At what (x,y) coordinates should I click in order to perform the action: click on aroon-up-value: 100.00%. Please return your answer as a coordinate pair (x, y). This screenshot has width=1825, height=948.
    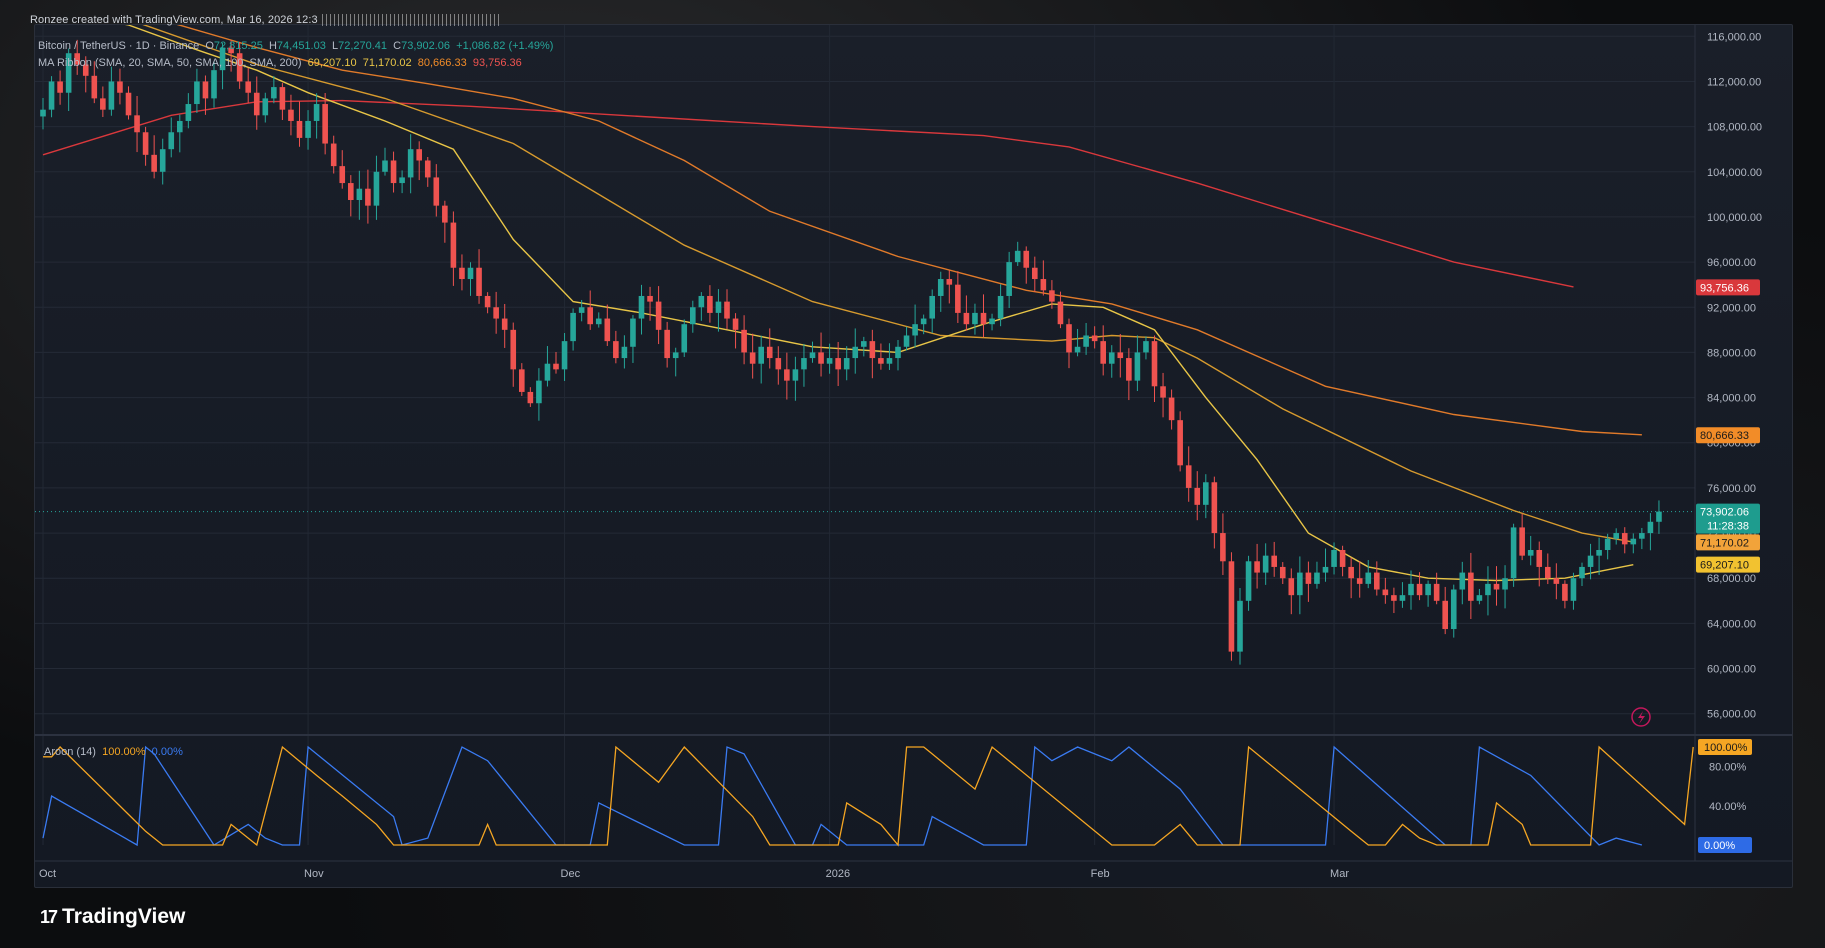
    Looking at the image, I should click on (124, 752).